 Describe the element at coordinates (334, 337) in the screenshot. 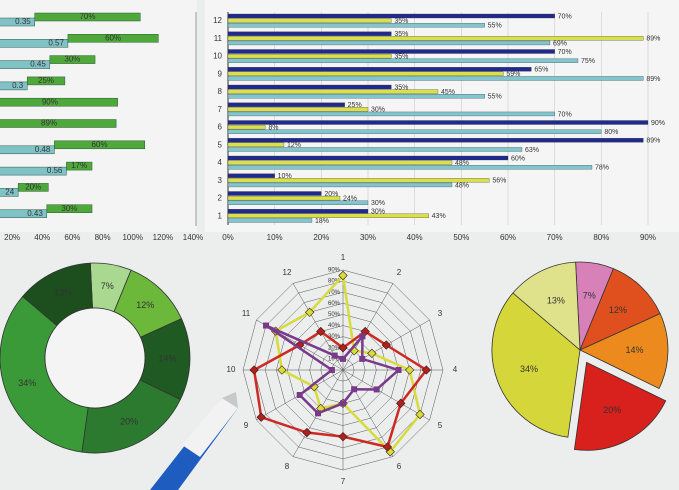

I see `r-tick-label: 30%` at that location.